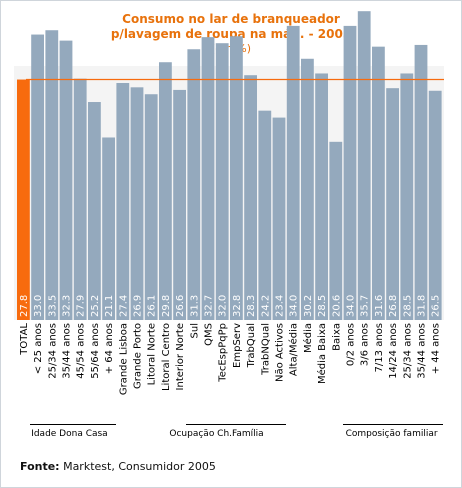  I want to click on value-label: 26.5, so click(436, 306).